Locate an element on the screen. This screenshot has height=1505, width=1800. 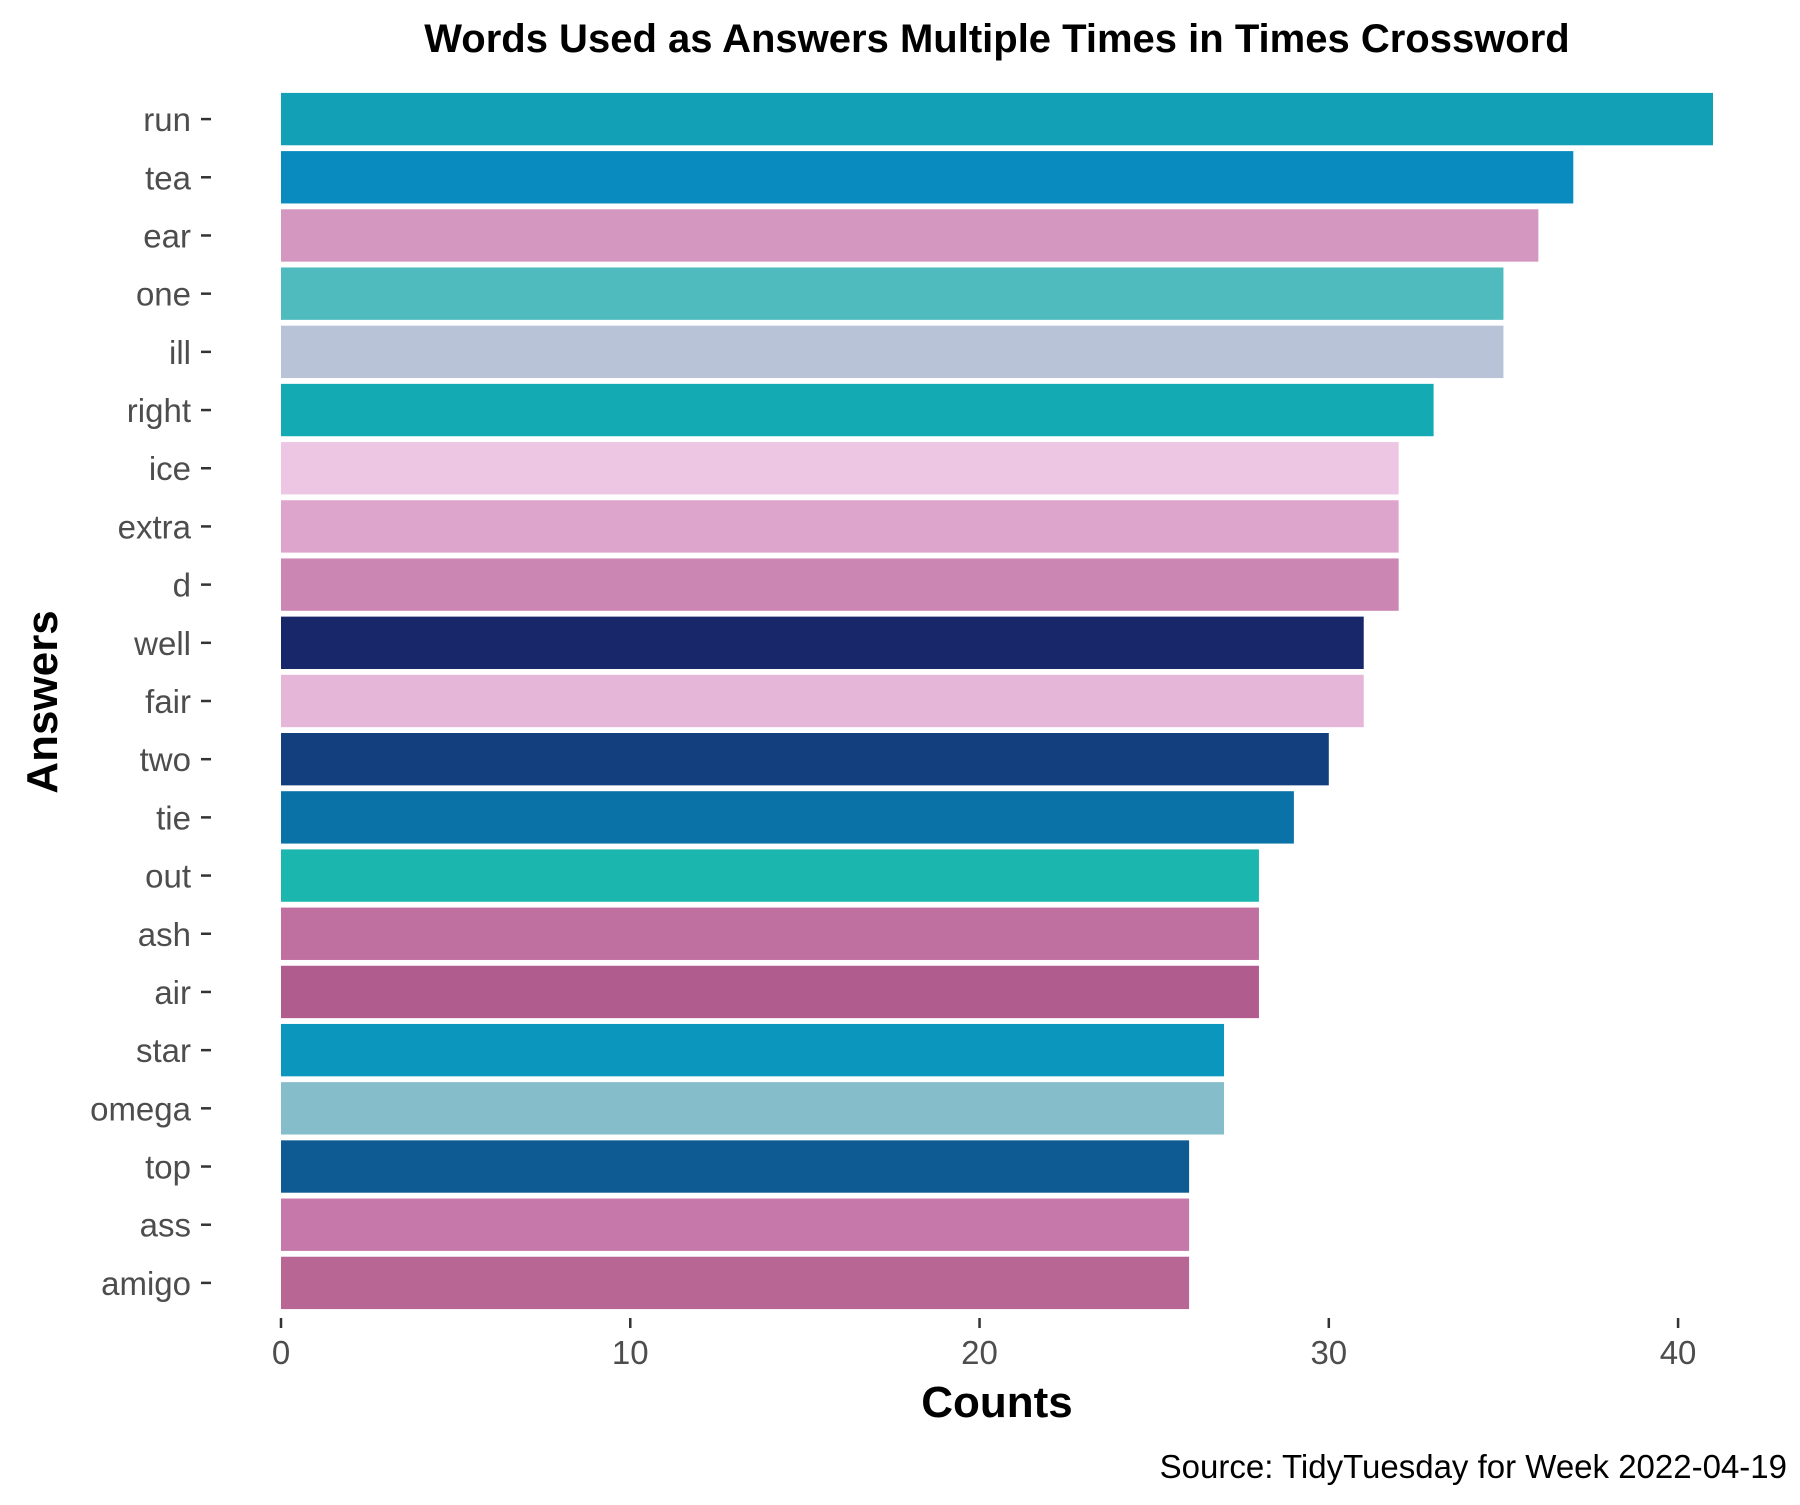
y-tick-label-run: run is located at coordinates (167, 119).